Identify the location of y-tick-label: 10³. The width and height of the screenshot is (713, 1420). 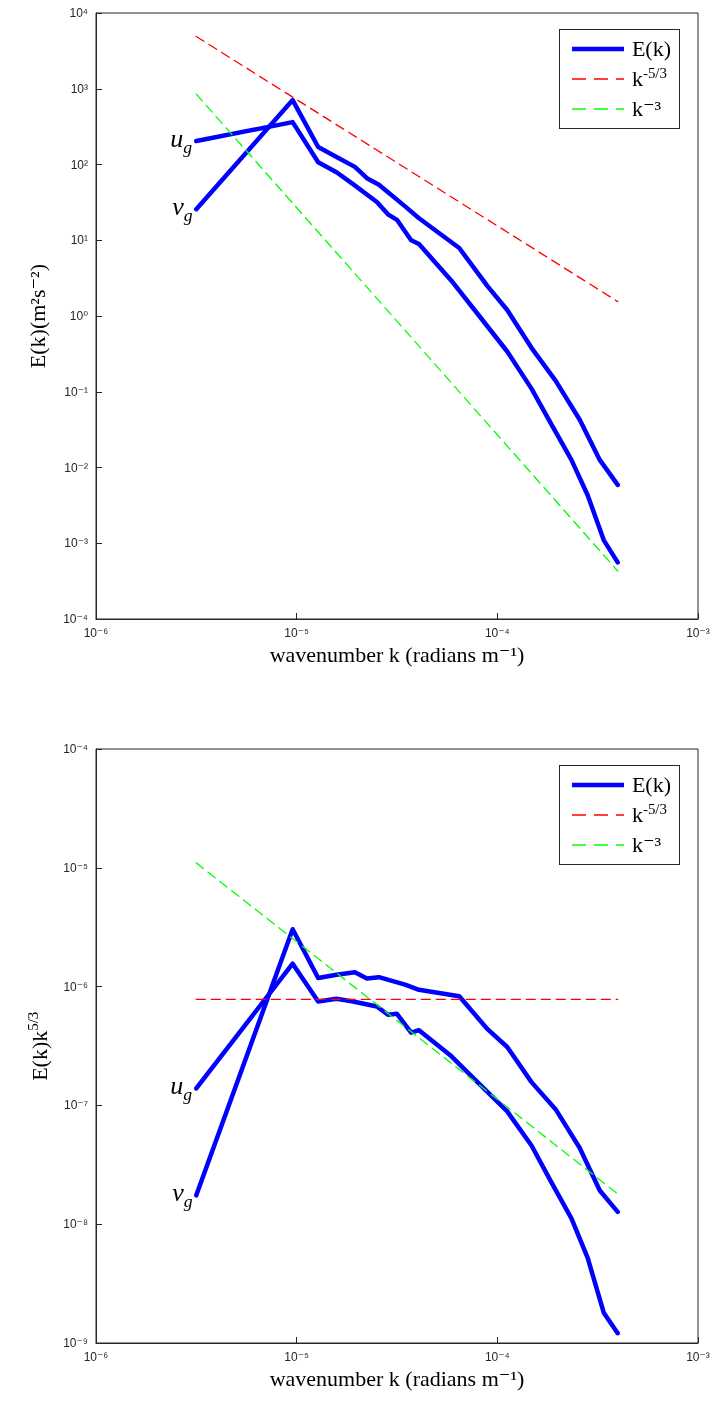
(79, 88).